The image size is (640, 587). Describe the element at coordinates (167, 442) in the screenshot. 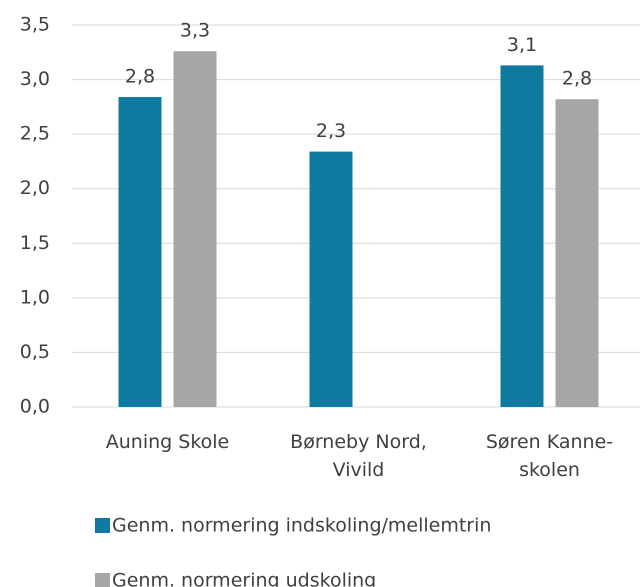

I see `x-tick-label: Auning Skole` at that location.